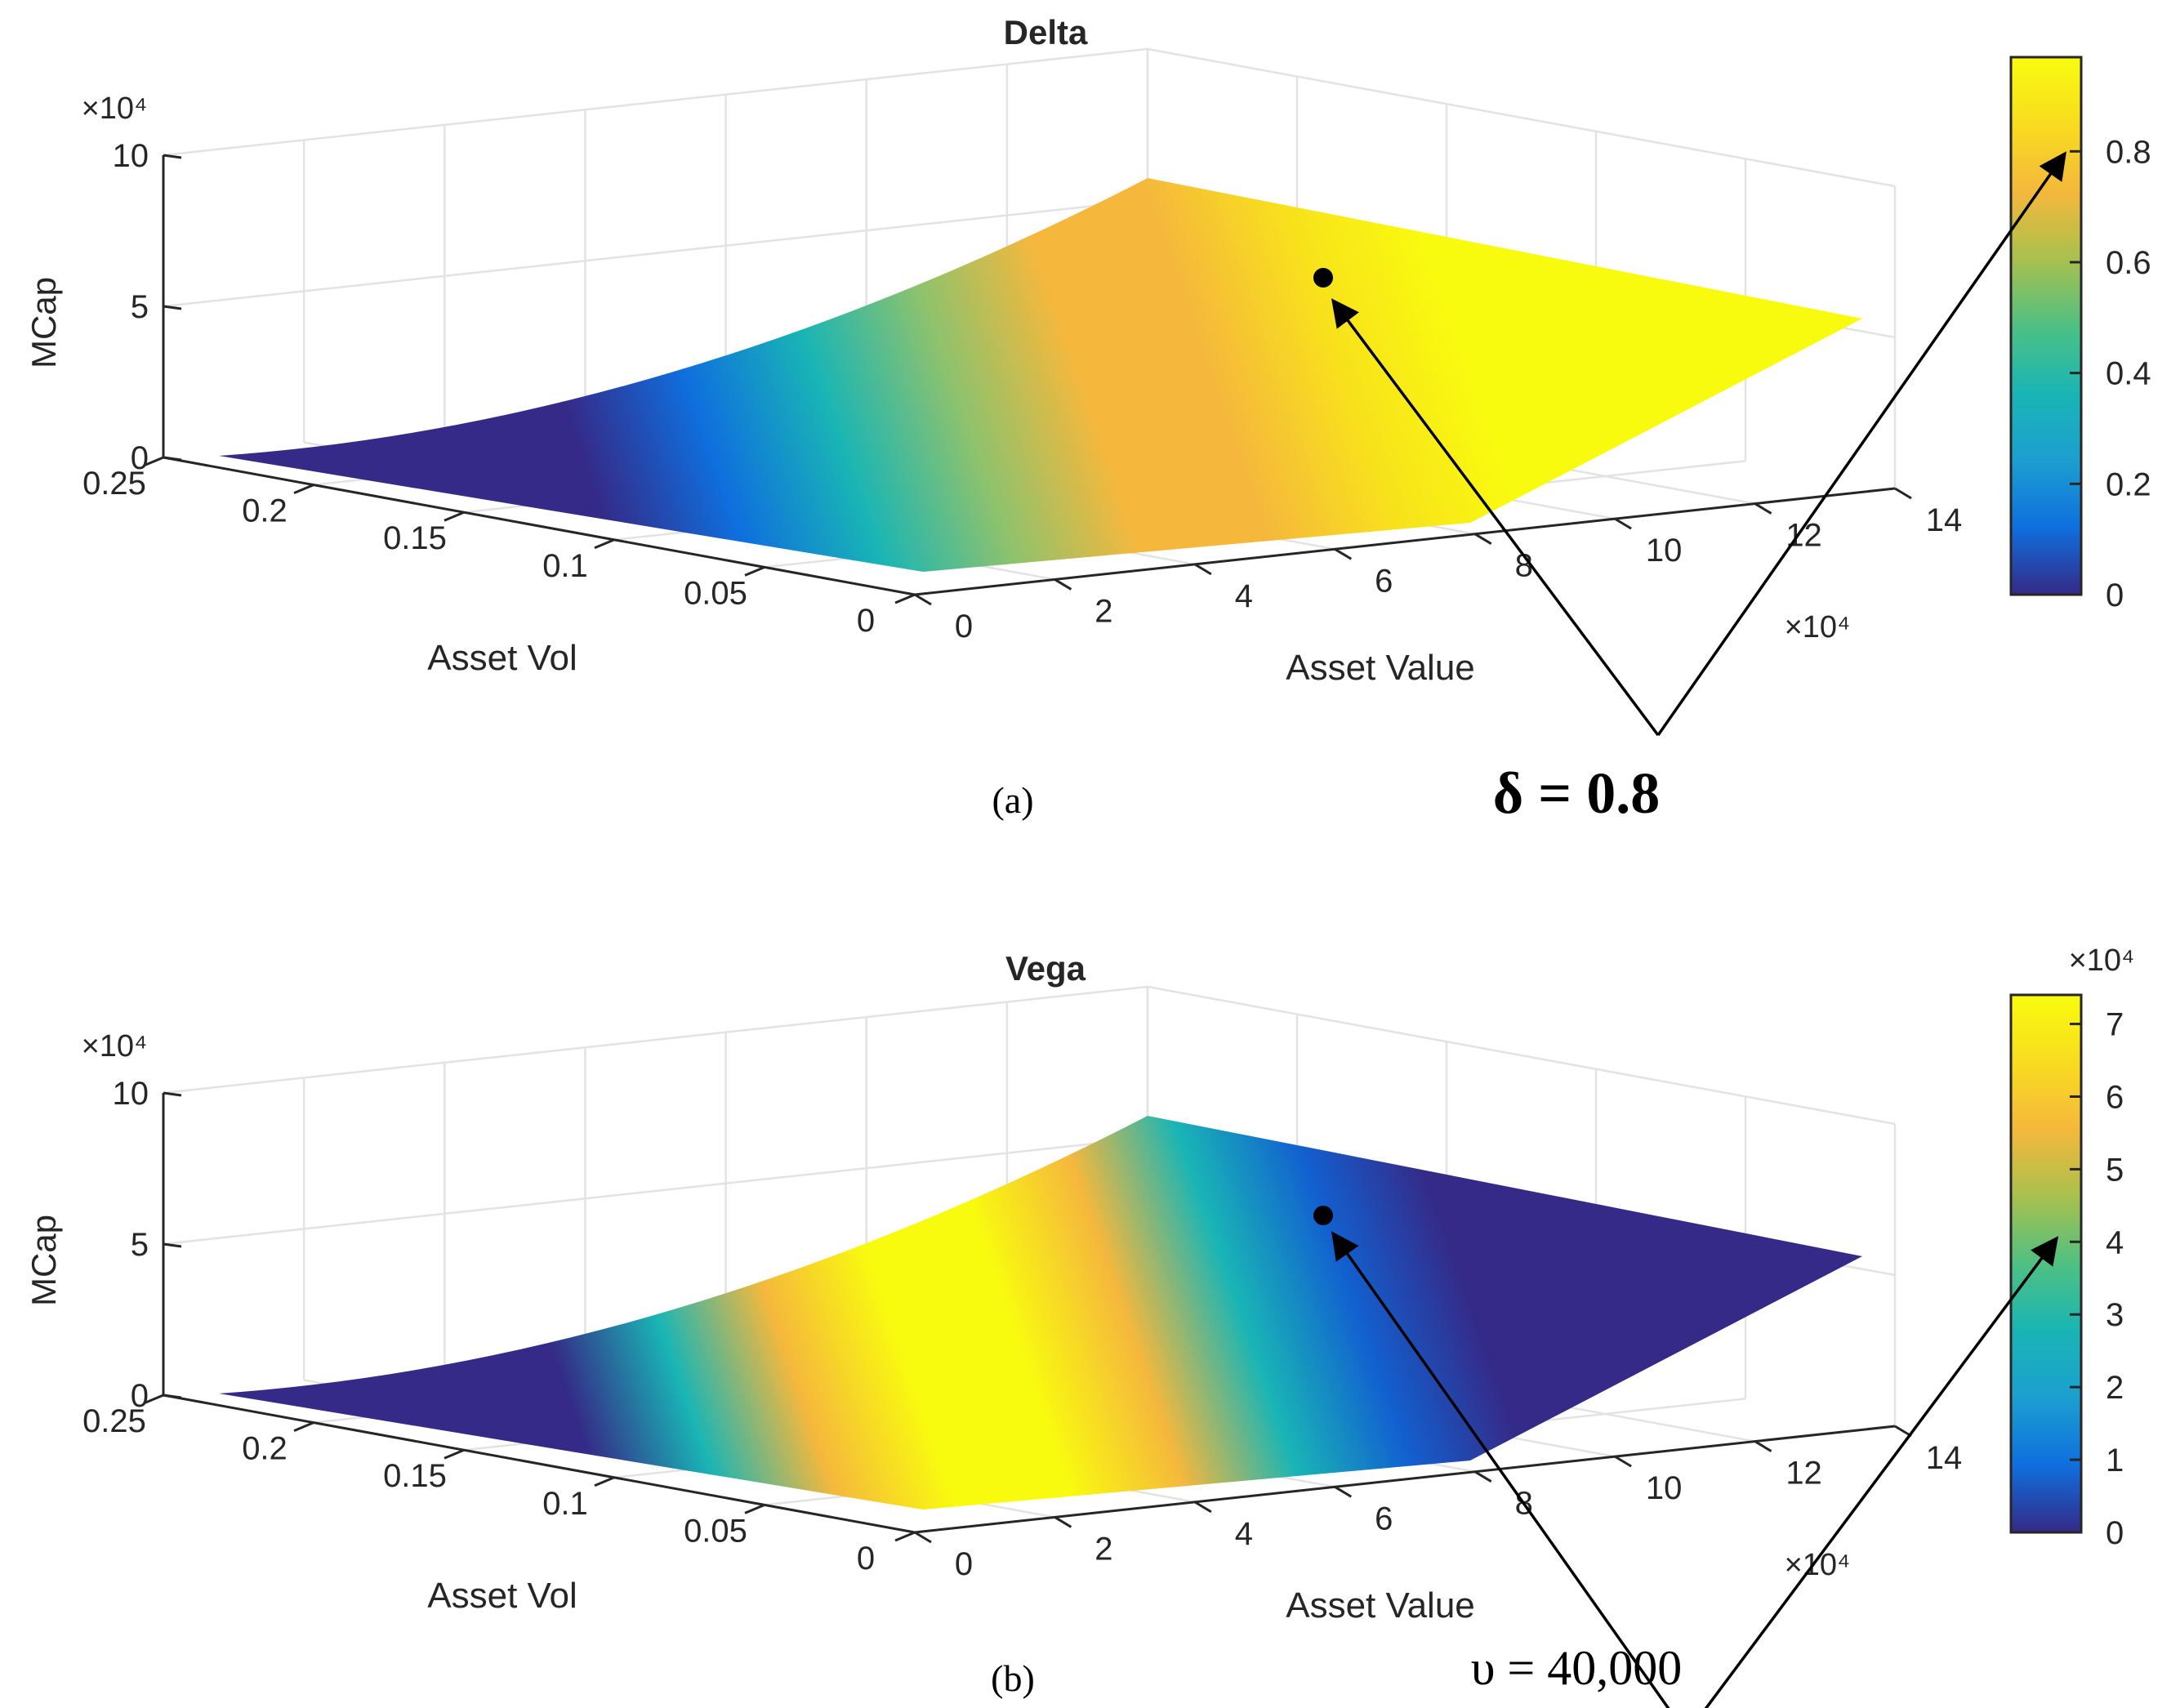  What do you see at coordinates (2115, 1388) in the screenshot?
I see `colorbar-tick-label: 2` at bounding box center [2115, 1388].